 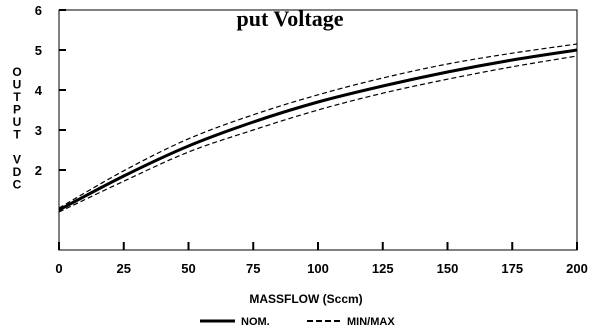 What do you see at coordinates (50, 90) in the screenshot?
I see `y-ticks: 2 3 4 5 6` at bounding box center [50, 90].